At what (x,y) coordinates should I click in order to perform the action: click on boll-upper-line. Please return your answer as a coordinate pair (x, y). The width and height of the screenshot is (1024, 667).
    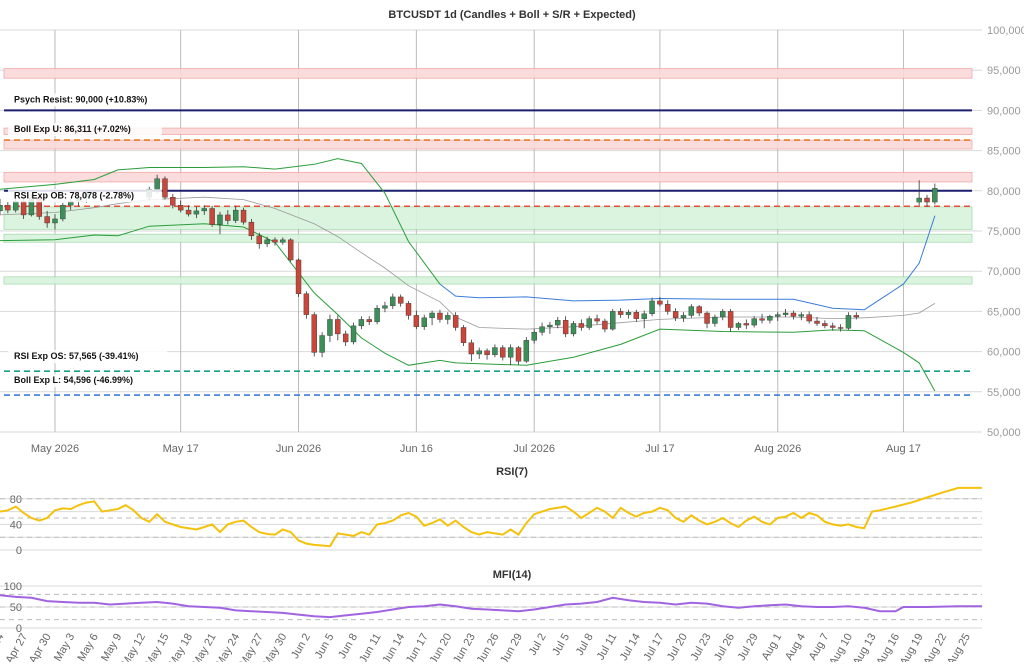
    Looking at the image, I should click on (220, 221).